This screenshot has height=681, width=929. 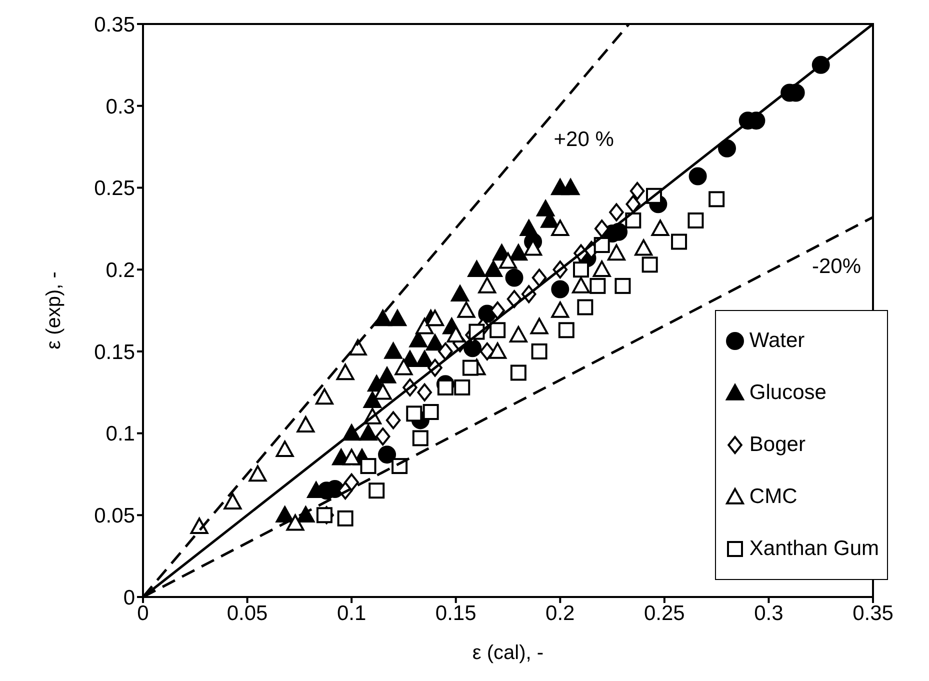 I want to click on legend-label: Glucose, so click(x=787, y=393).